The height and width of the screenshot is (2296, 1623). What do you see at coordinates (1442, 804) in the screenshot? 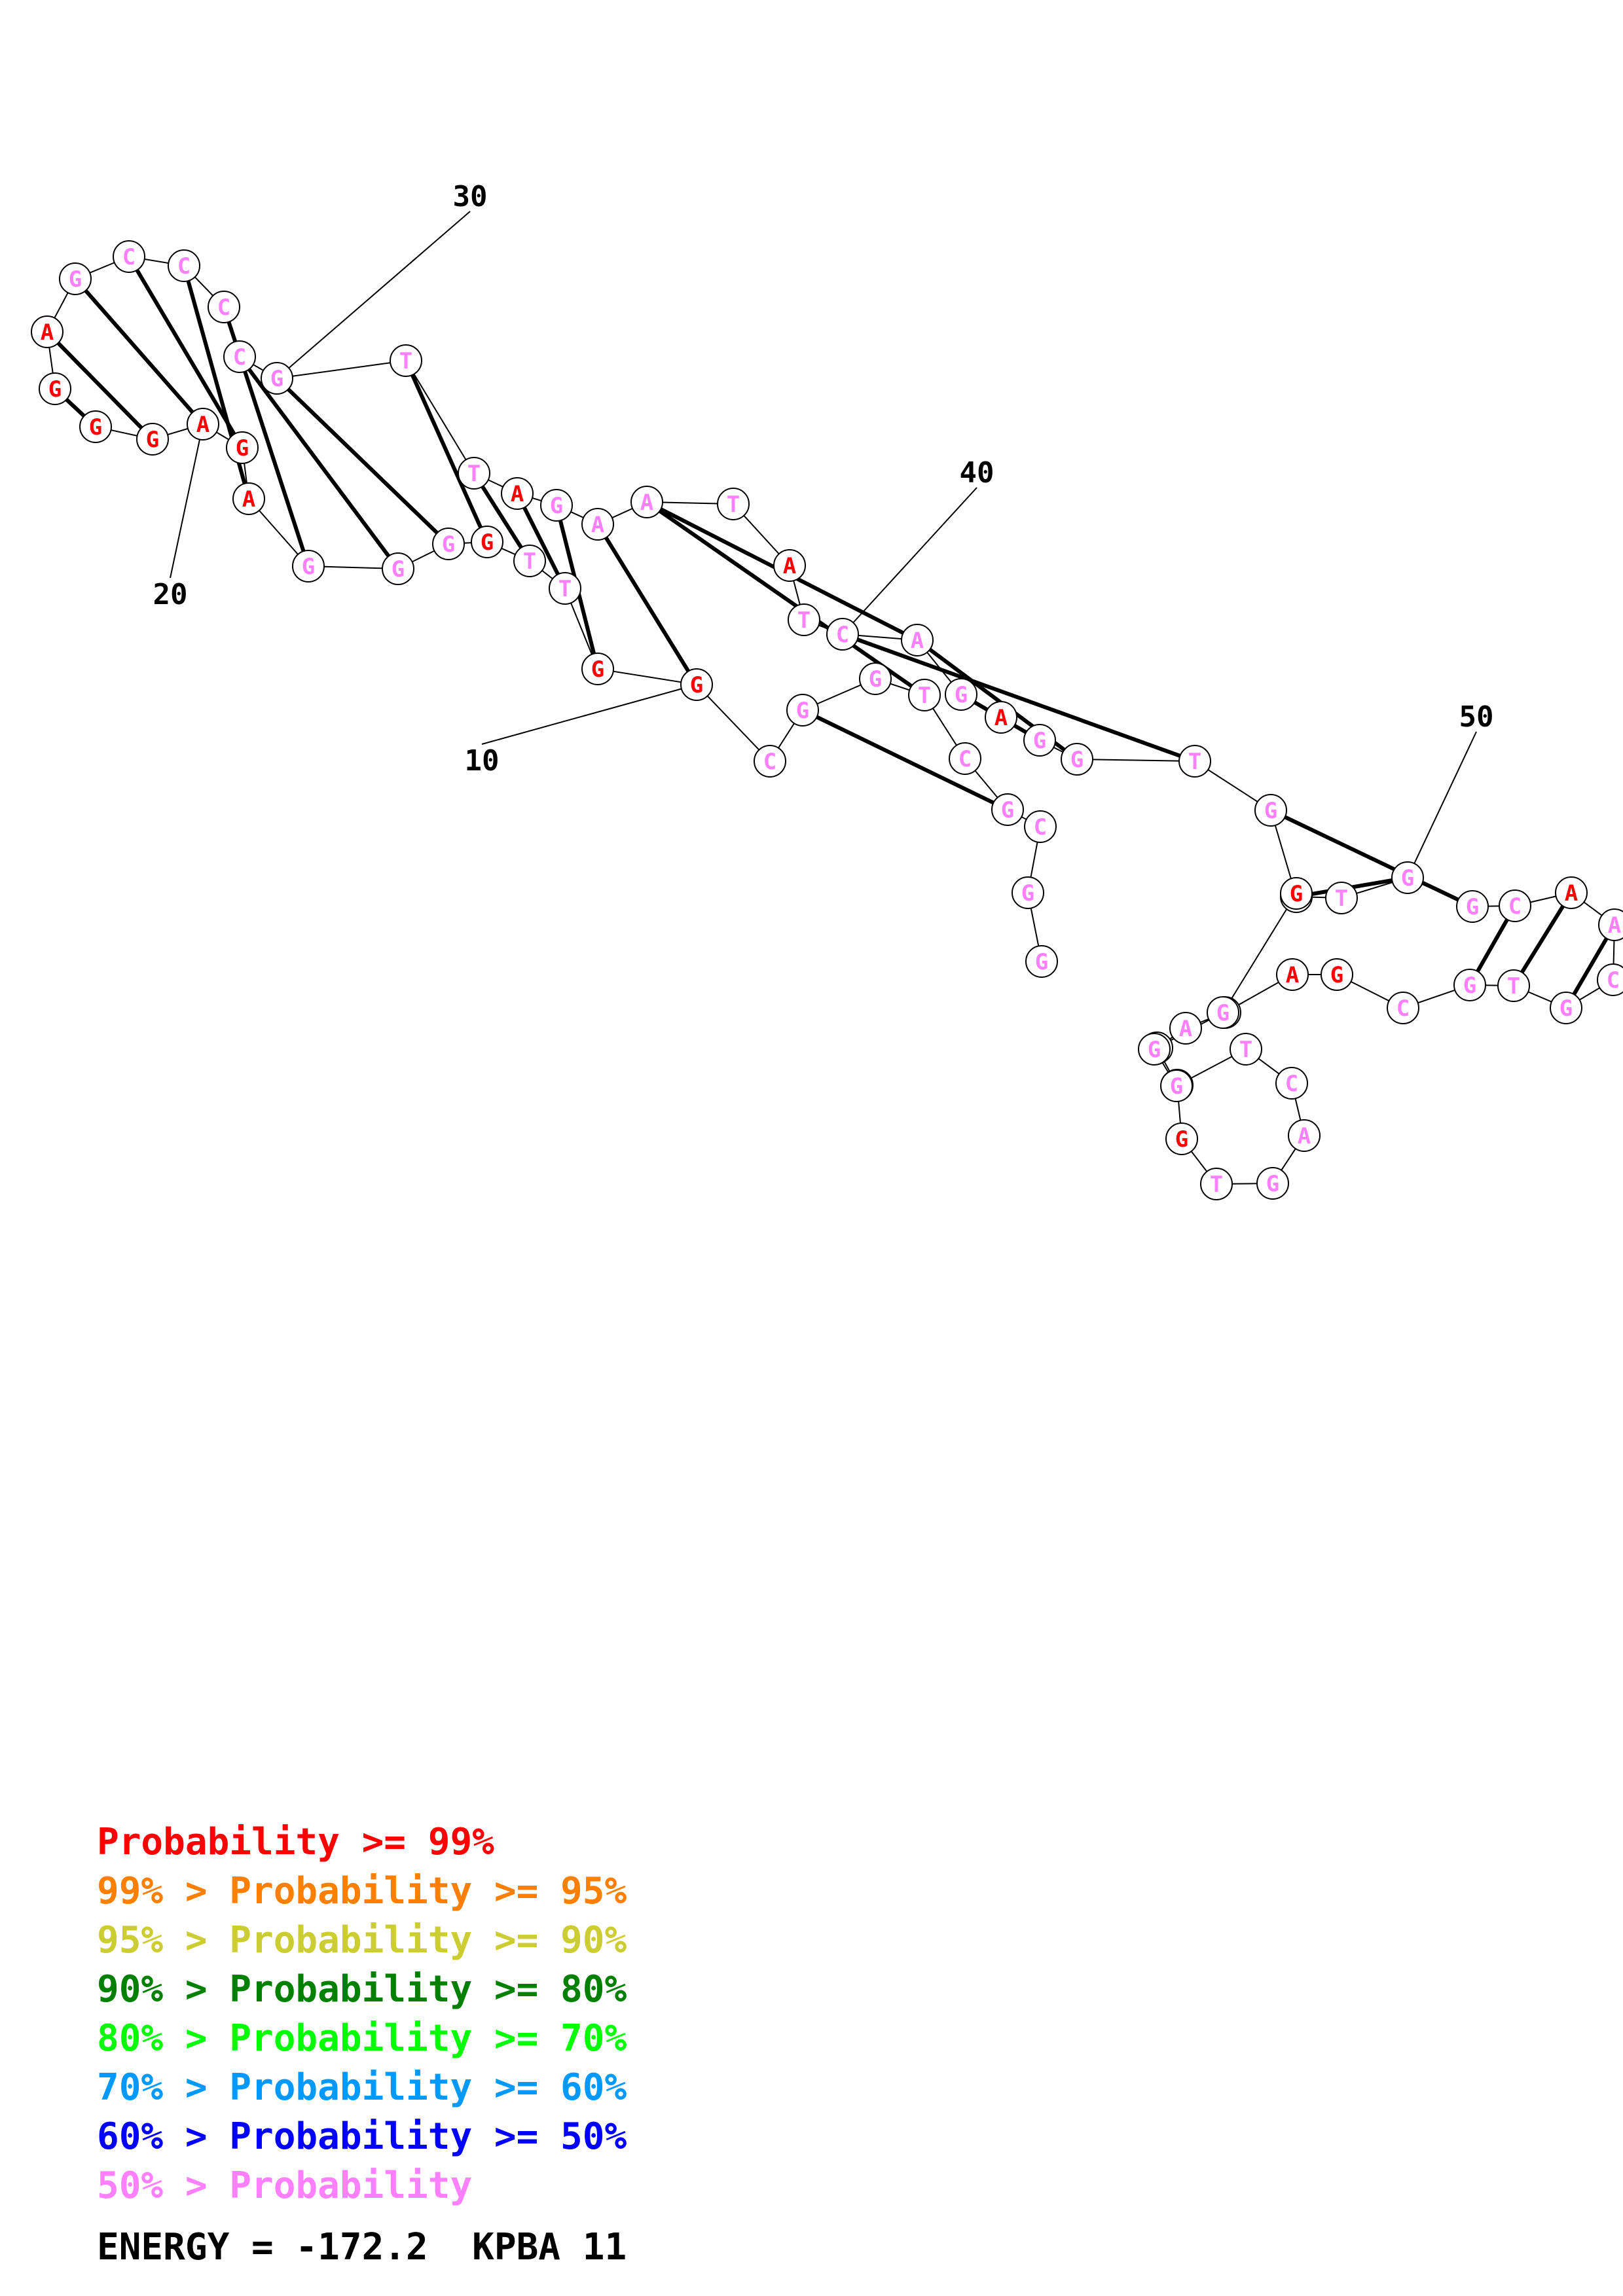
I see `position-tick` at bounding box center [1442, 804].